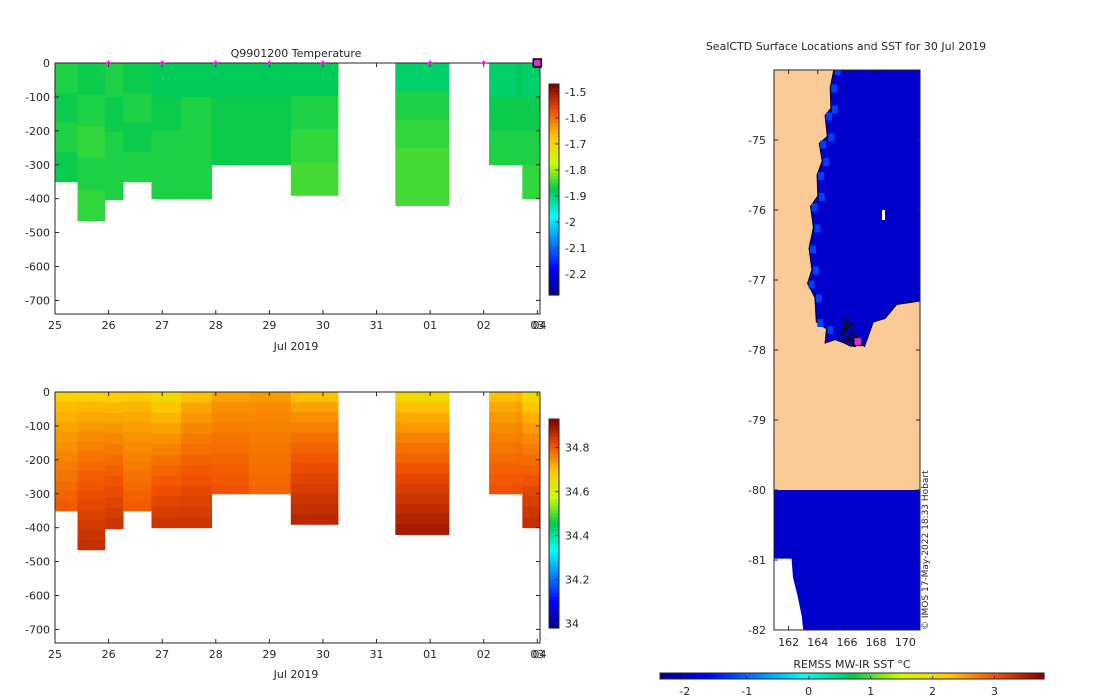 The height and width of the screenshot is (700, 1100). Describe the element at coordinates (575, 118) in the screenshot. I see `temperature-colorbar-tick-label: -1.6` at that location.